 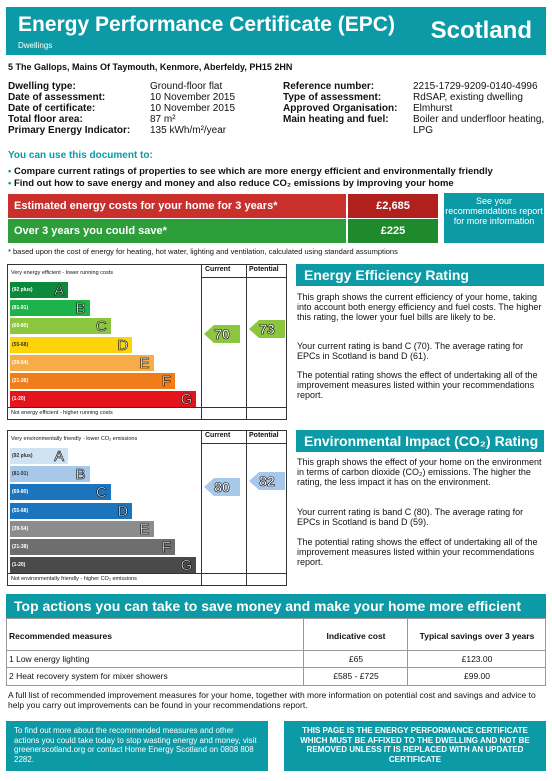 I want to click on ei-band-range: (1-20), so click(x=19, y=565).